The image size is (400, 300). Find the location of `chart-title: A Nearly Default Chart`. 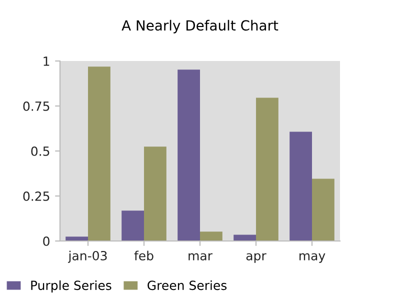

chart-title: A Nearly Default Chart is located at coordinates (200, 27).